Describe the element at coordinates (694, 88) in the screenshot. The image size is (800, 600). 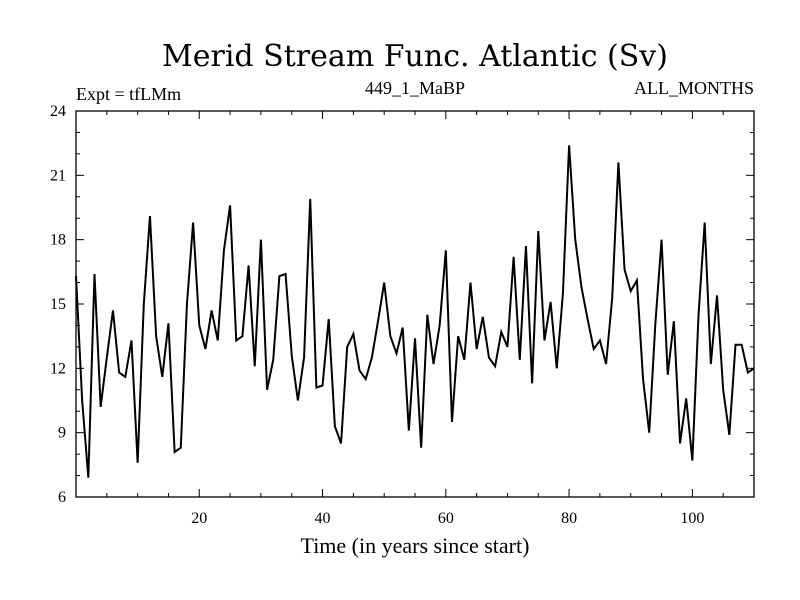
I see `subtitle-right: ALL_MONTHS` at that location.